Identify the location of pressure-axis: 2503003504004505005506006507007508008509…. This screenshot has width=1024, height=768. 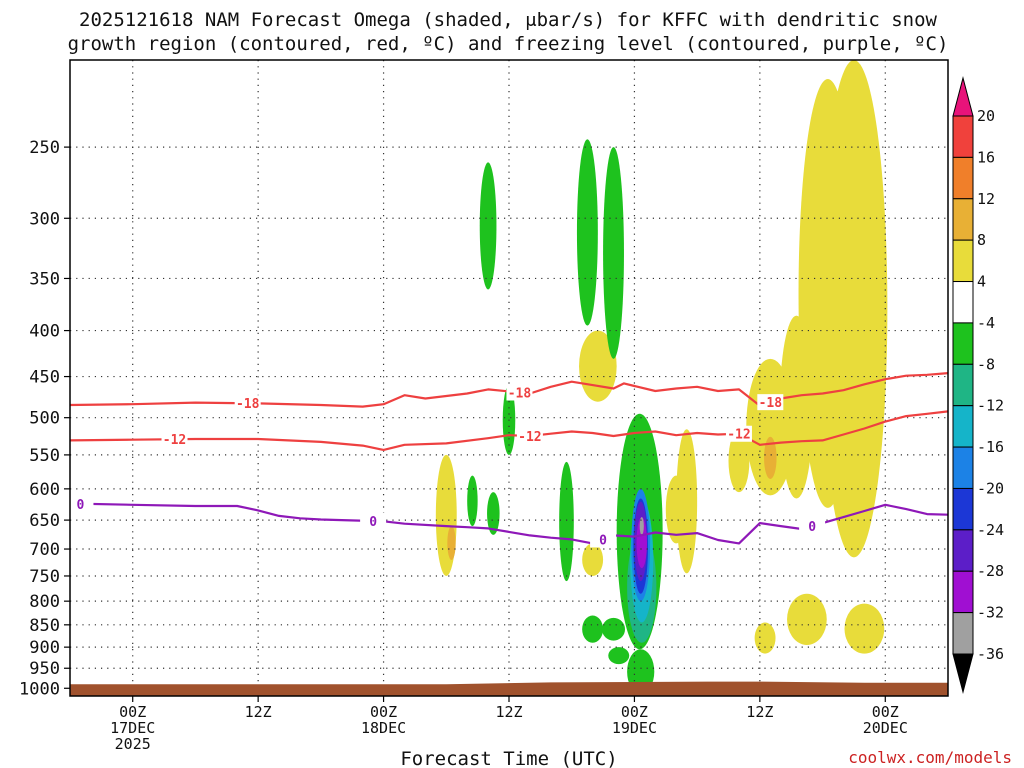
(44, 418).